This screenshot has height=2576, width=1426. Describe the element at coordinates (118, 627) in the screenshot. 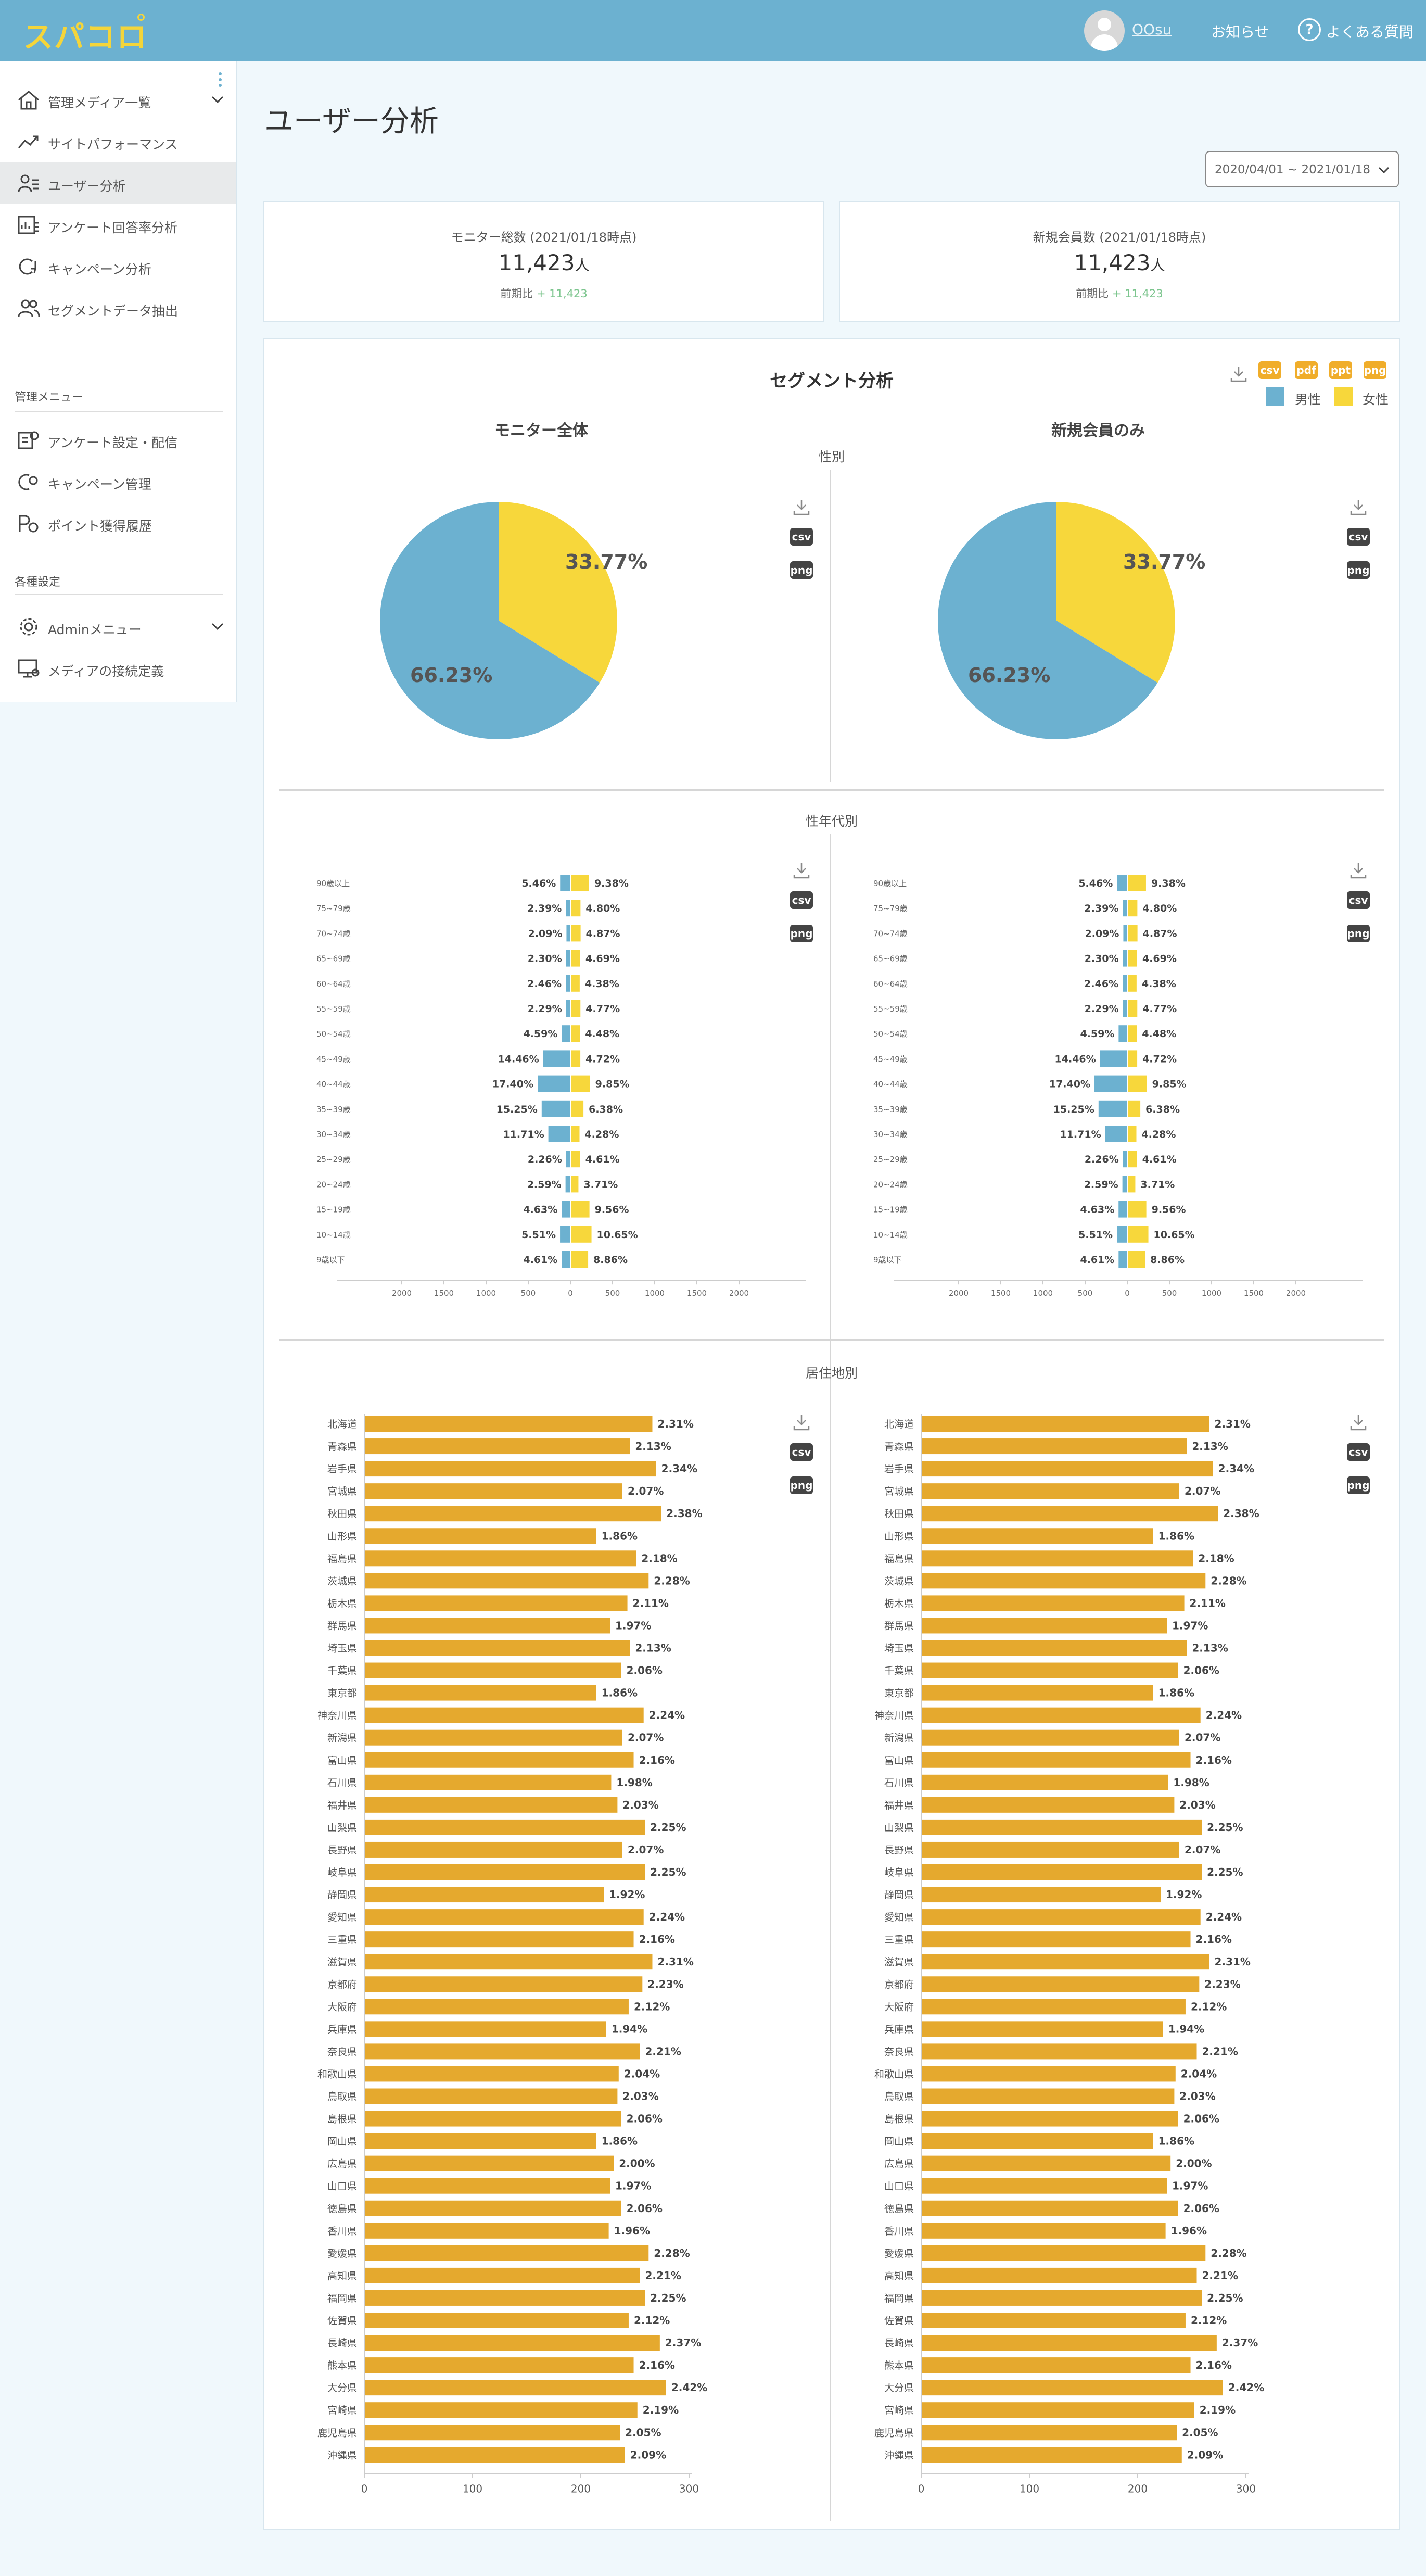

I see `sidebar-item-admin-menu: Adminメニュー` at that location.